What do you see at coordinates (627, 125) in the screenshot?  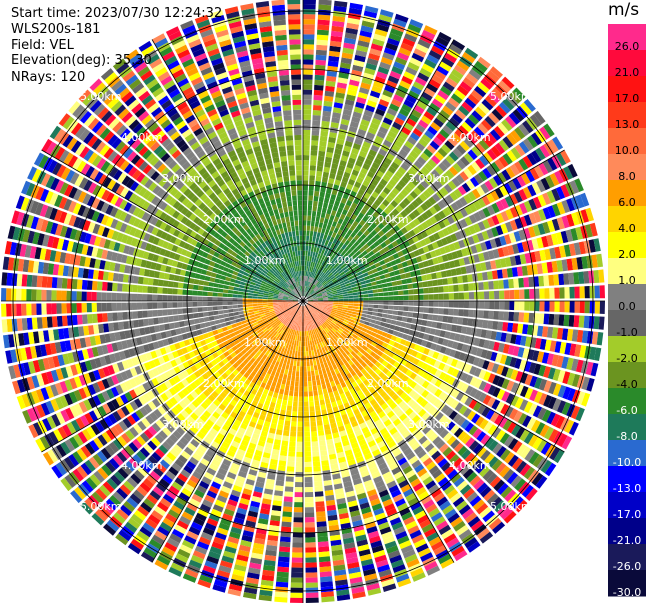 I see `colorbar-tick-label: 13.0` at bounding box center [627, 125].